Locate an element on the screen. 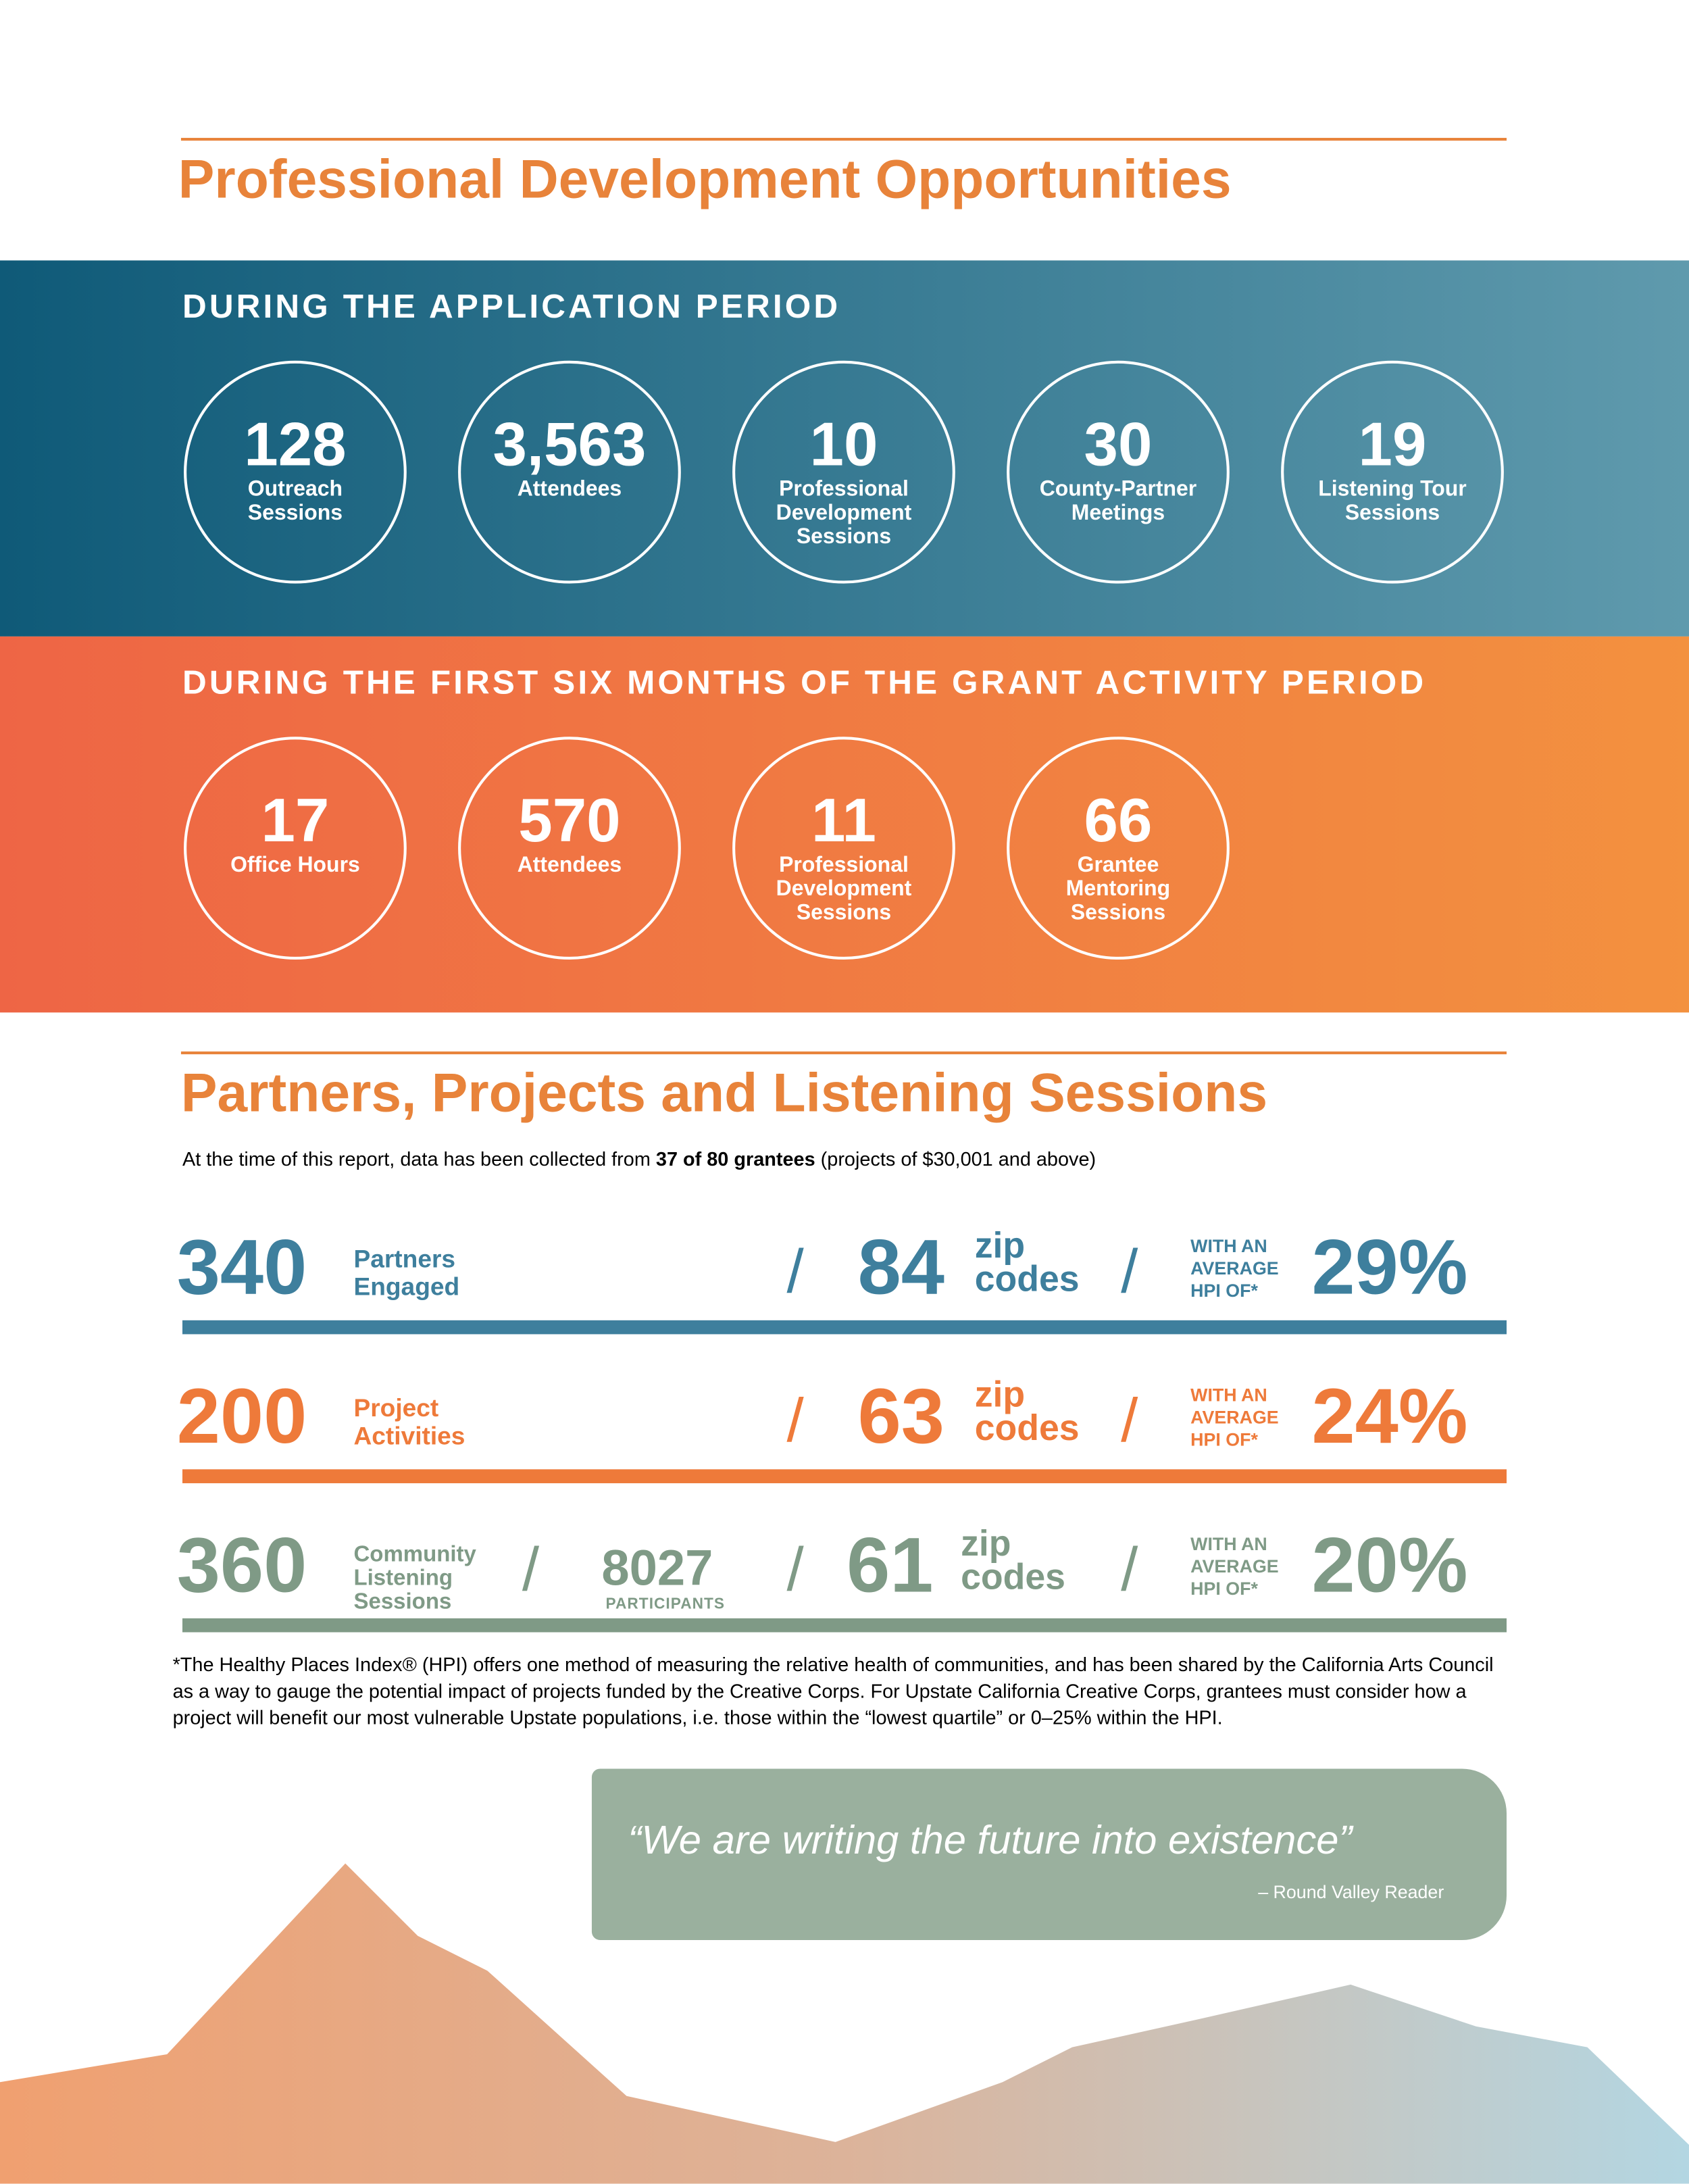 The height and width of the screenshot is (2184, 1689). stat-label: Outreach is located at coordinates (295, 489).